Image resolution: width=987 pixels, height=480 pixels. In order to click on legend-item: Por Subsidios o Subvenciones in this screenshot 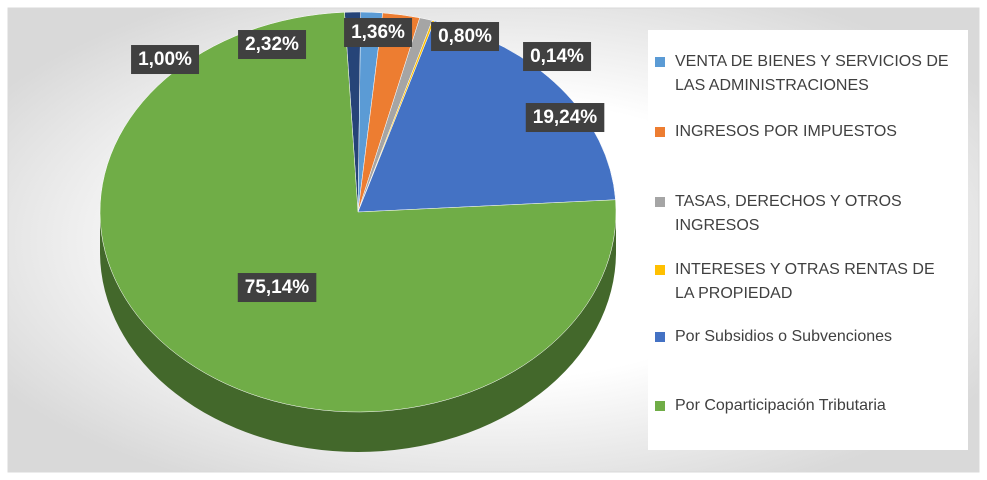, I will do `click(805, 337)`.